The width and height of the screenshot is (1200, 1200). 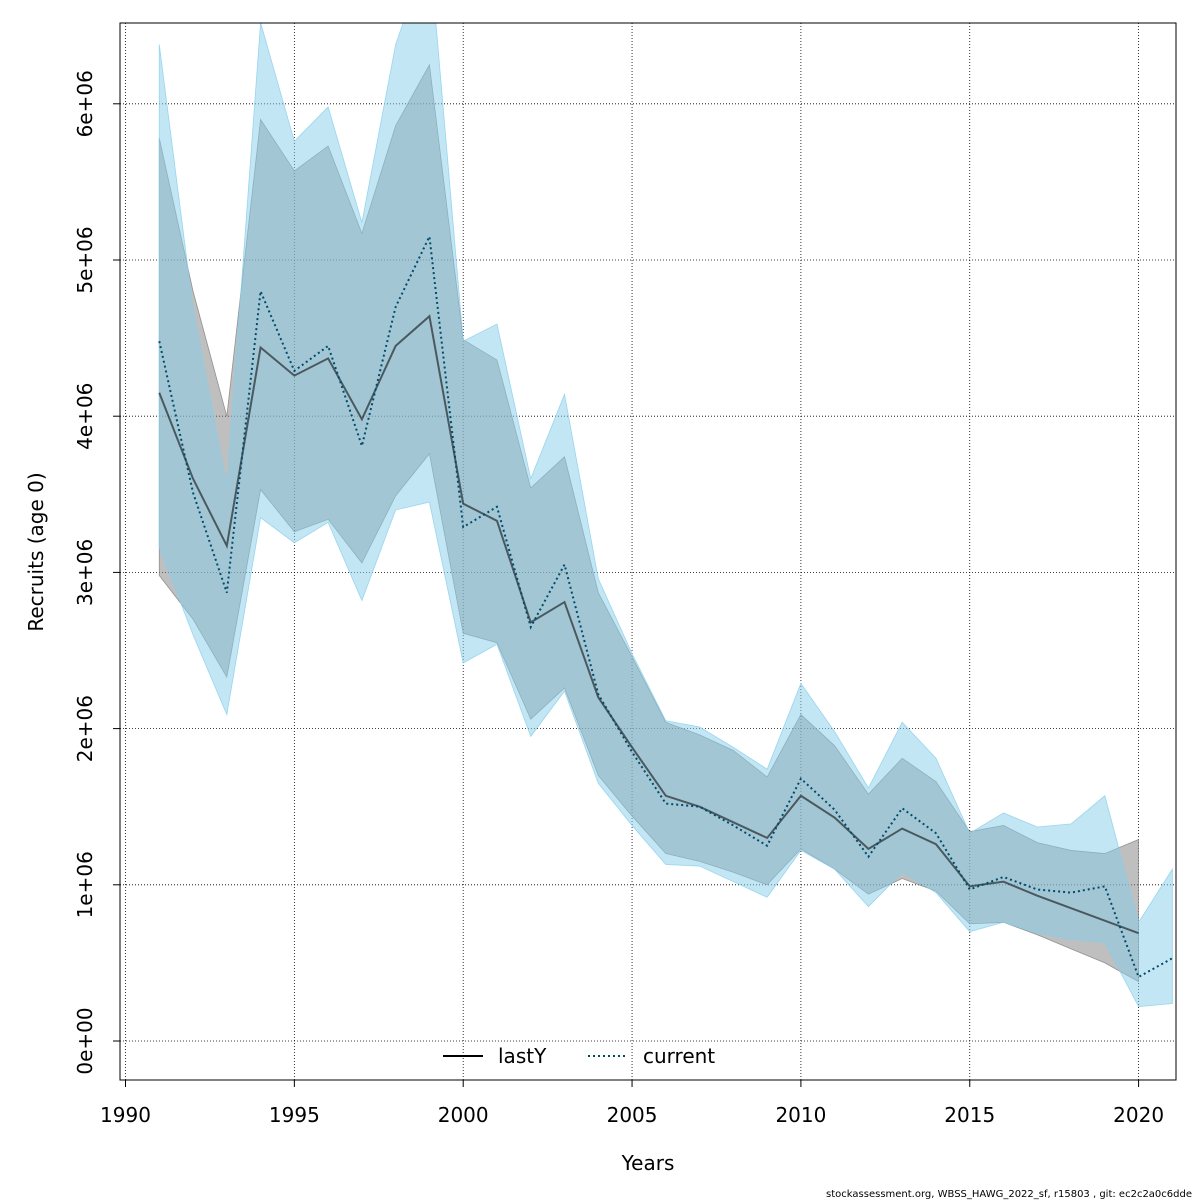 I want to click on x-axis: 1990 1995 2000 2005 2010 2015 2020, so click(x=632, y=1103).